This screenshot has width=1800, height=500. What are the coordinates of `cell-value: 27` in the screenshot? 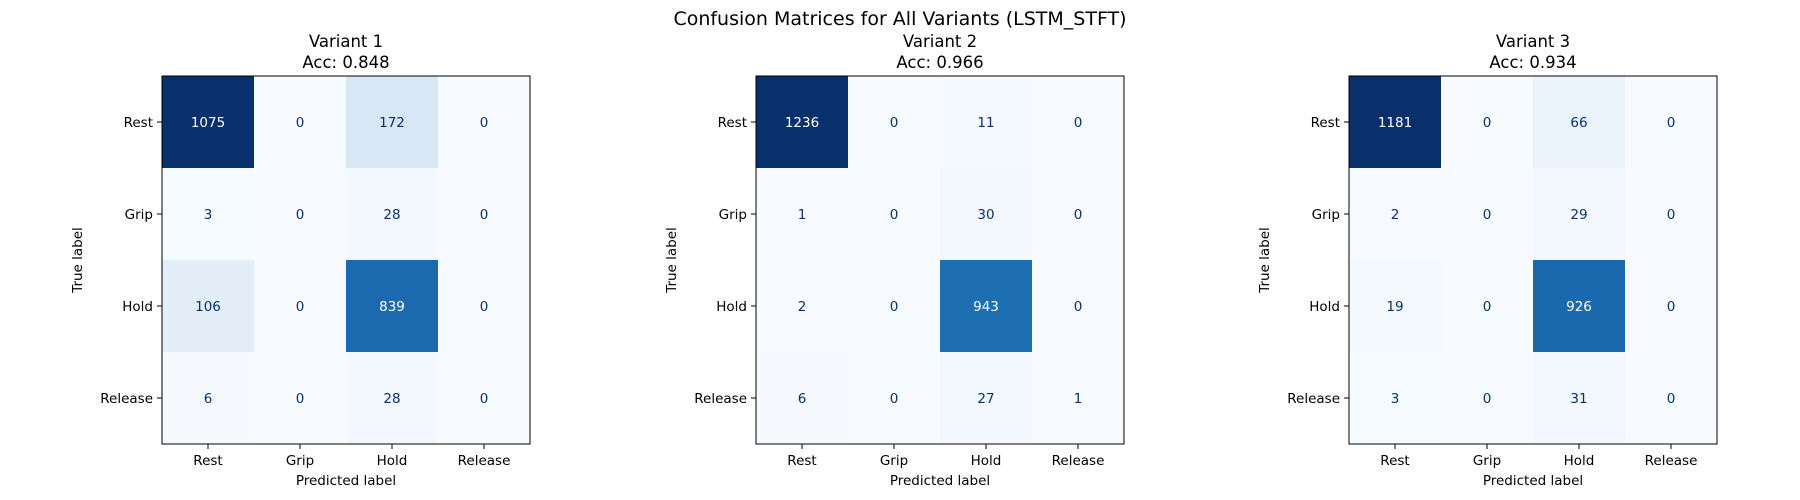 It's located at (985, 399).